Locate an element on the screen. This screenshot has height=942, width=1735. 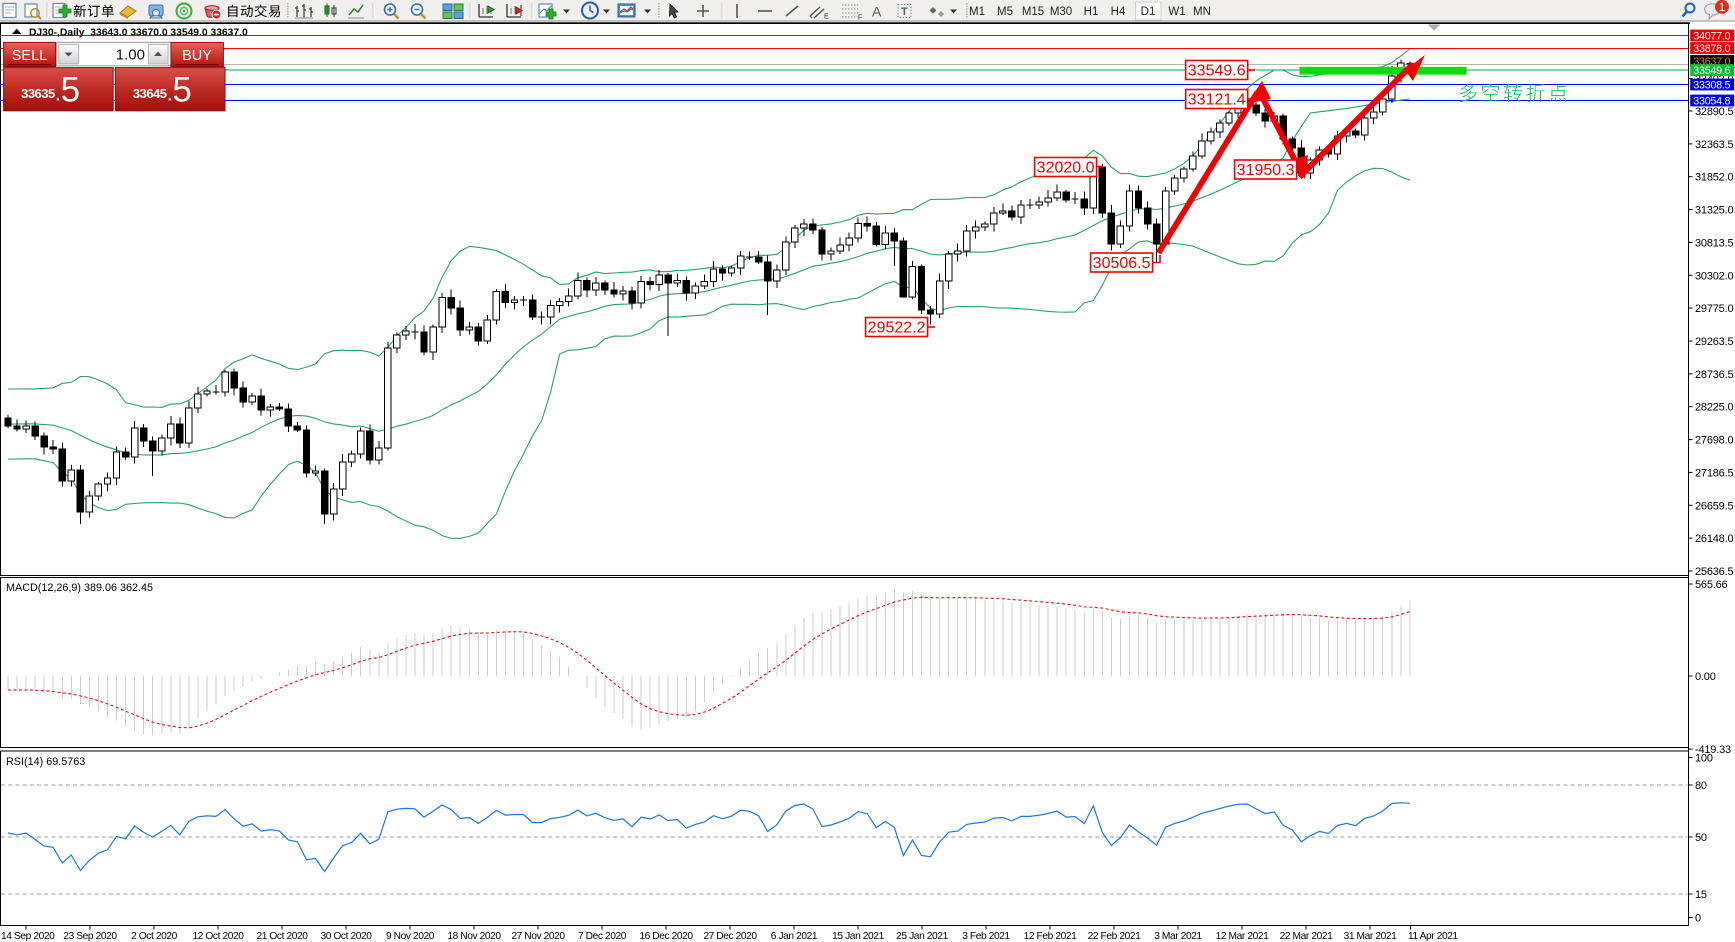
svg-text: BUY is located at coordinates (197, 56).